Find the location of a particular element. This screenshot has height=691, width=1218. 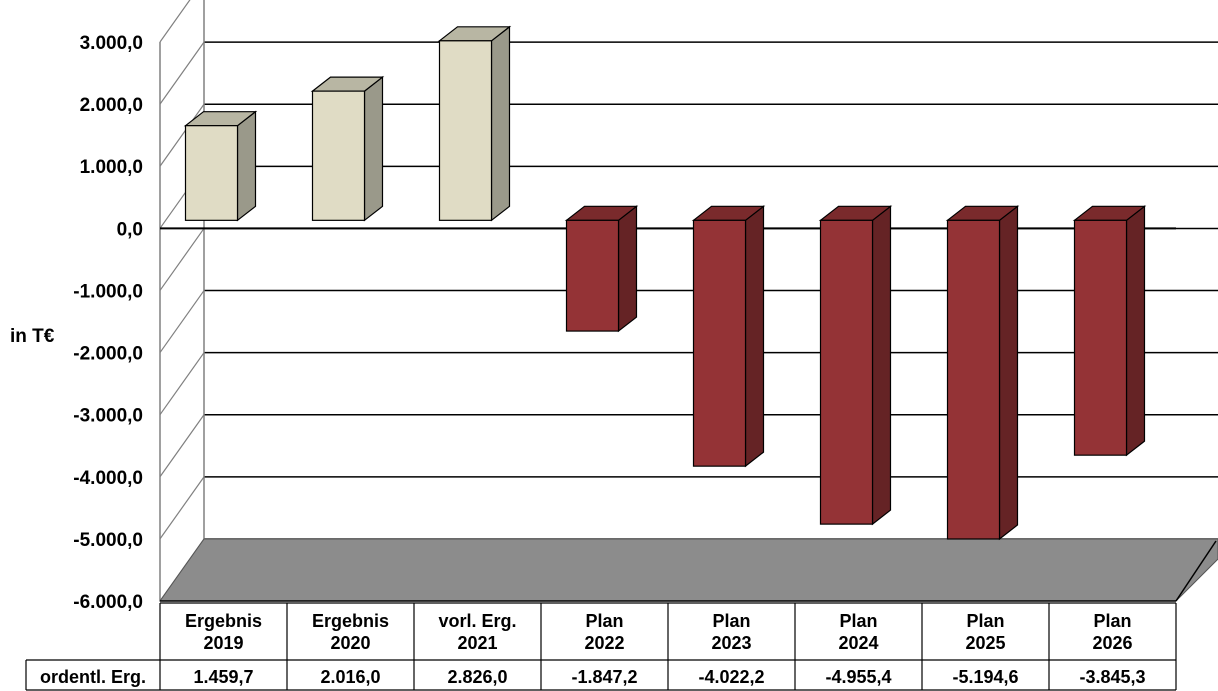

y-tick-label-2: 1.000,0 is located at coordinates (111, 167).